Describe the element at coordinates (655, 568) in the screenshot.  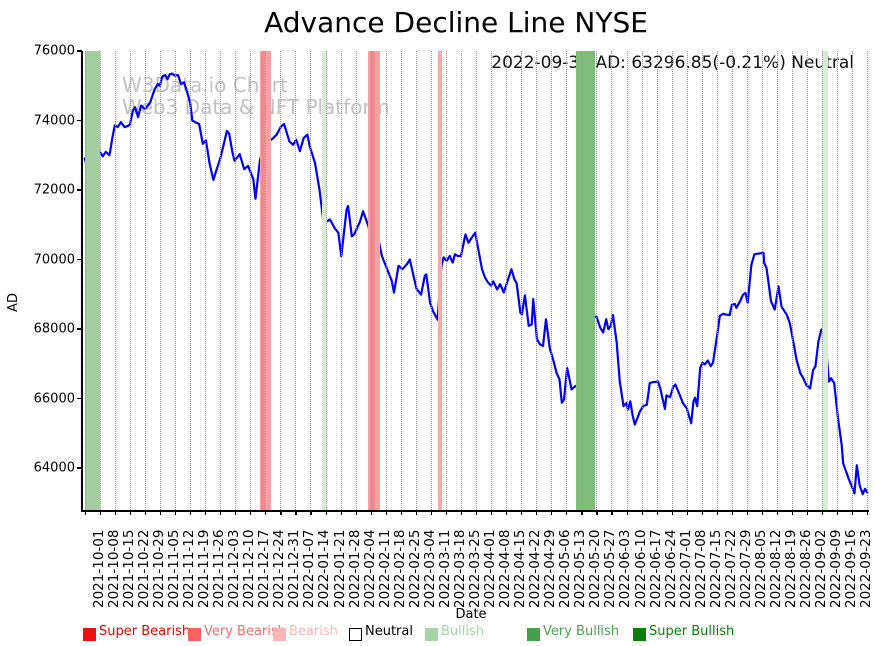
I see `x-tick-label: 2022-06-17` at that location.